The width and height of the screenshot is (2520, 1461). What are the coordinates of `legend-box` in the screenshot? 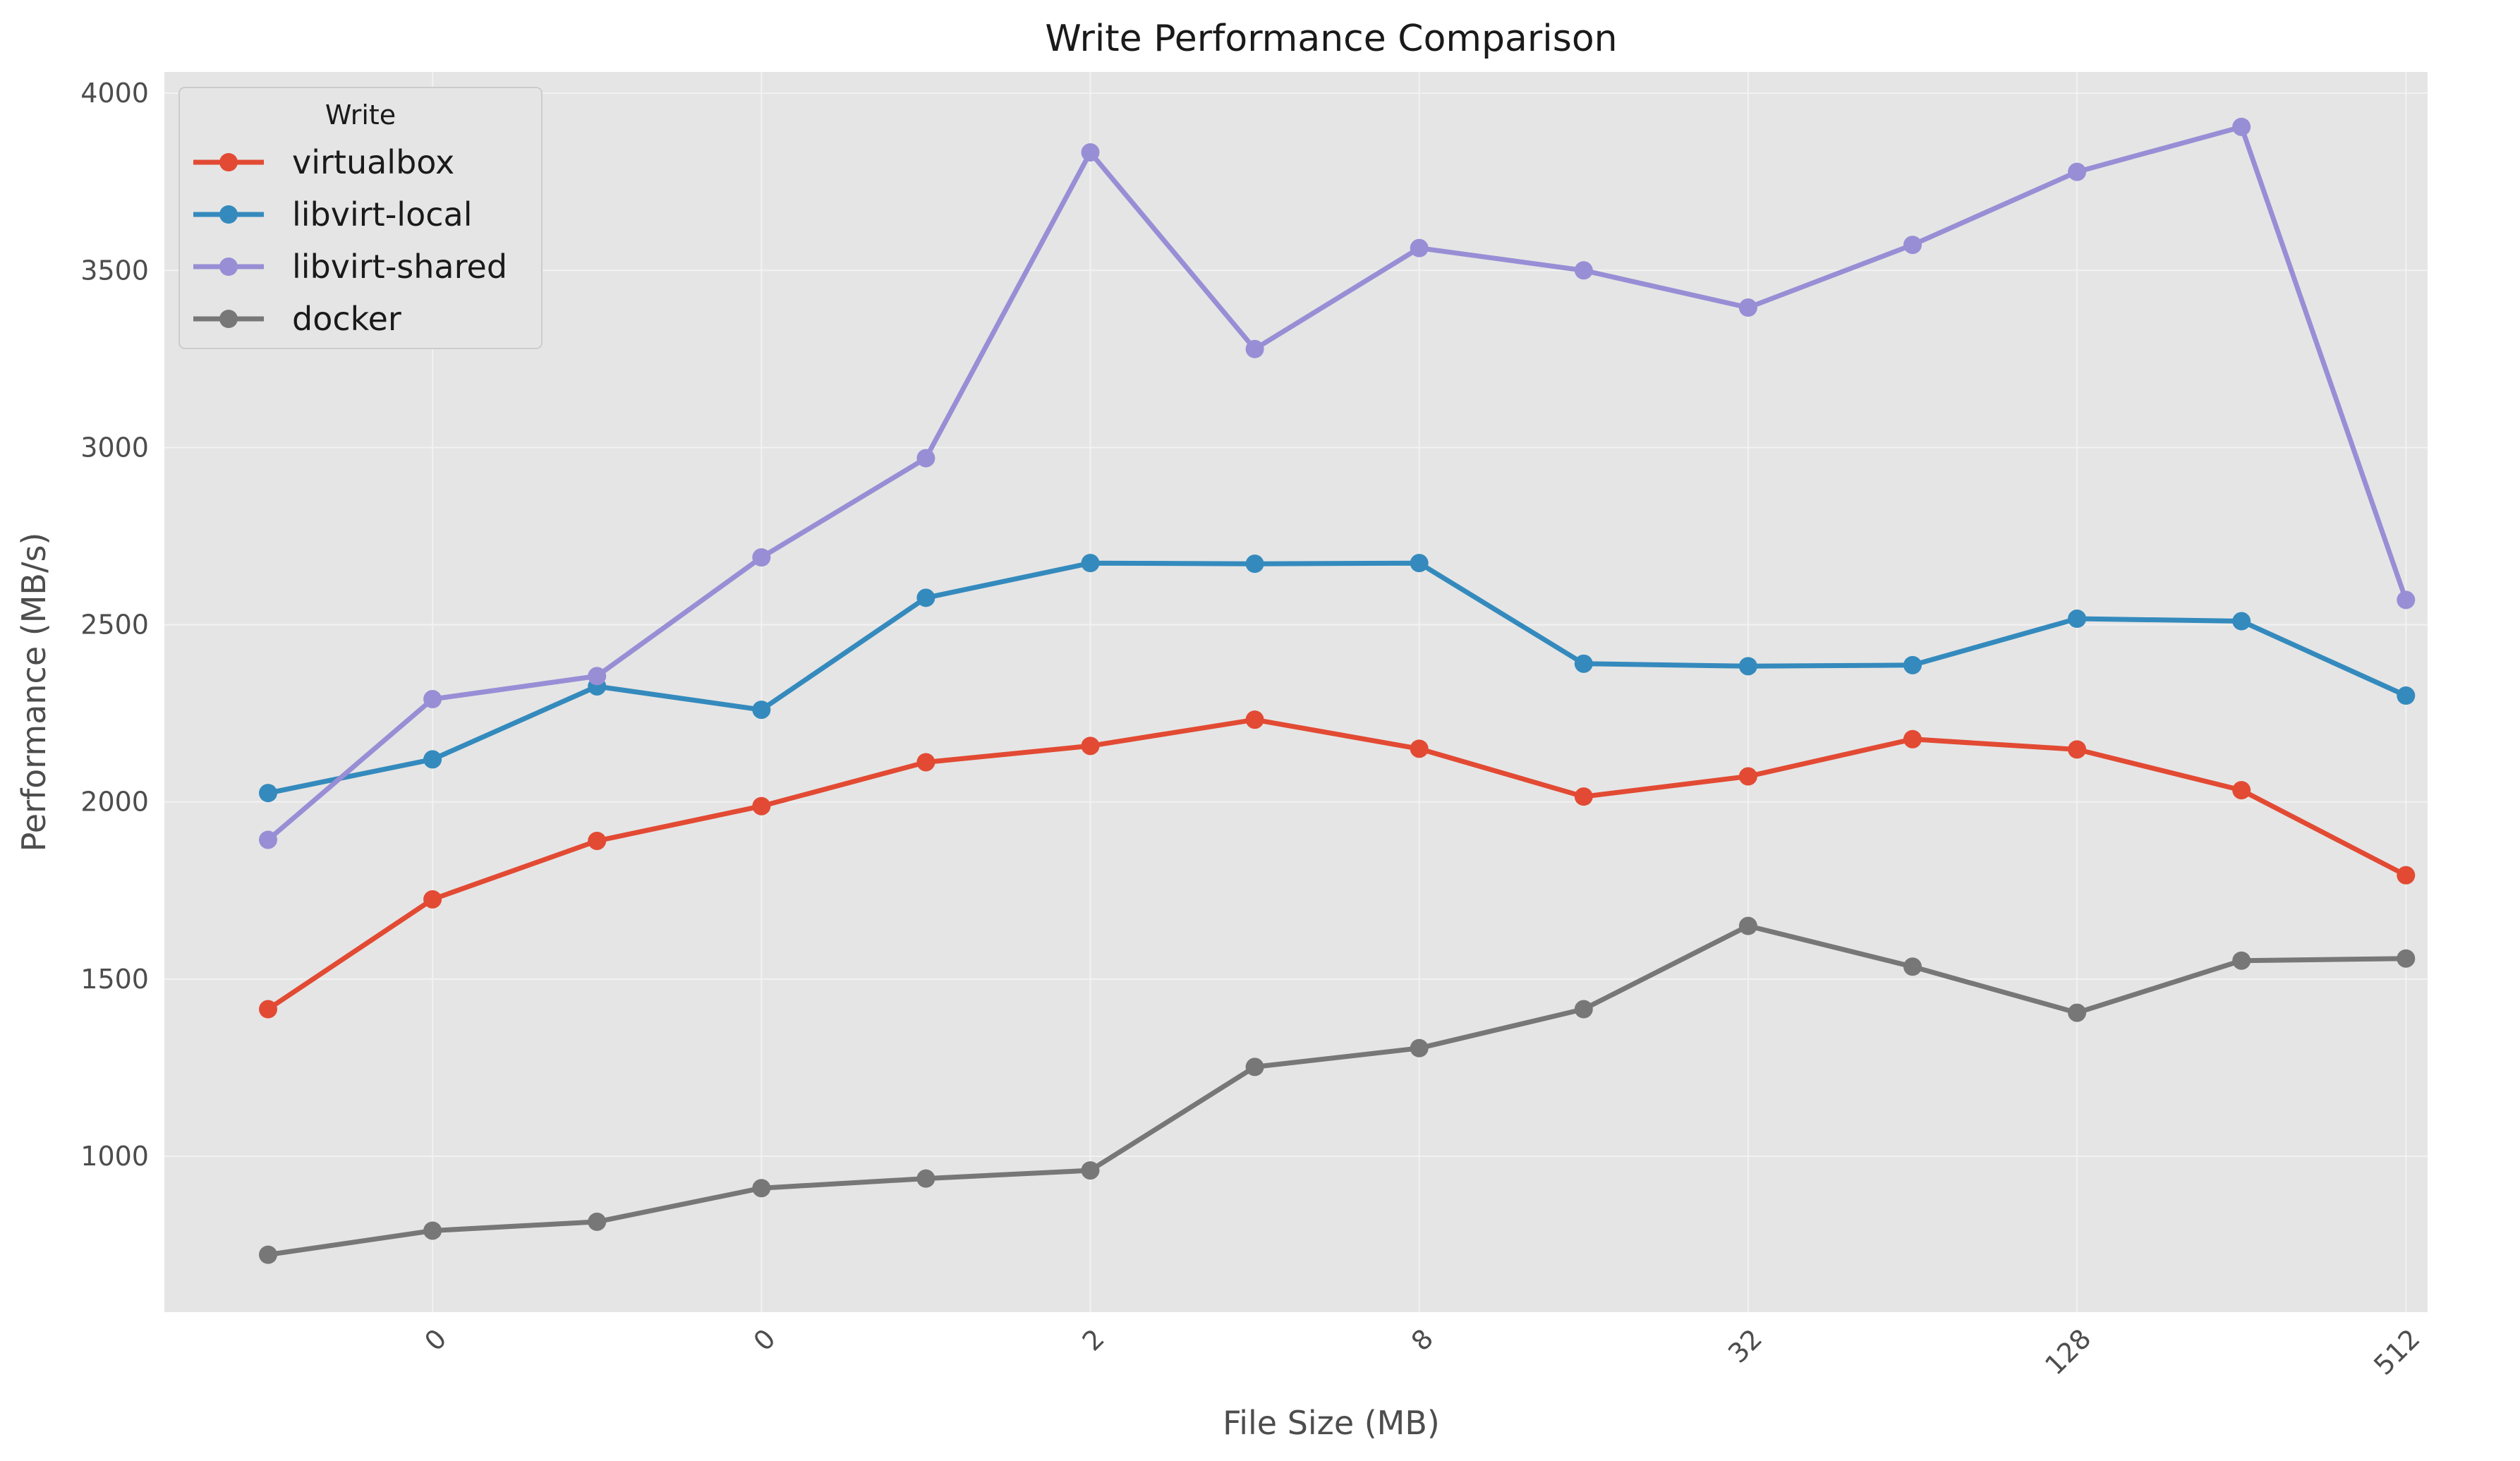 It's located at (361, 218).